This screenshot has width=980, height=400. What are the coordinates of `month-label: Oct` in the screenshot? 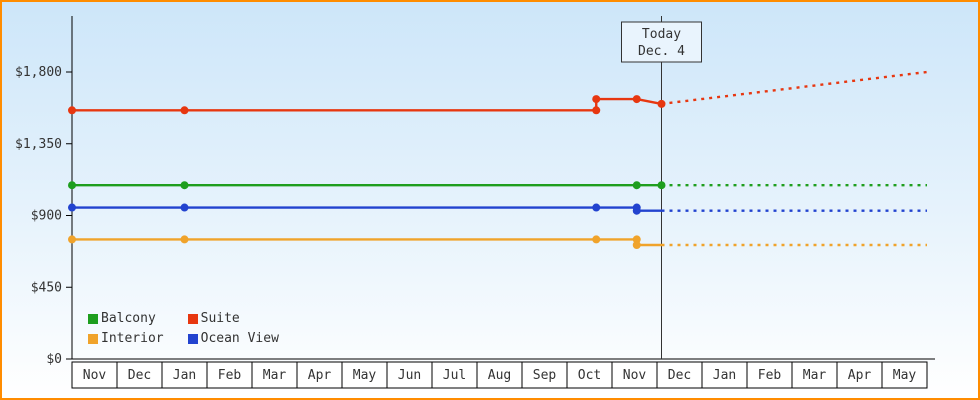 It's located at (589, 375).